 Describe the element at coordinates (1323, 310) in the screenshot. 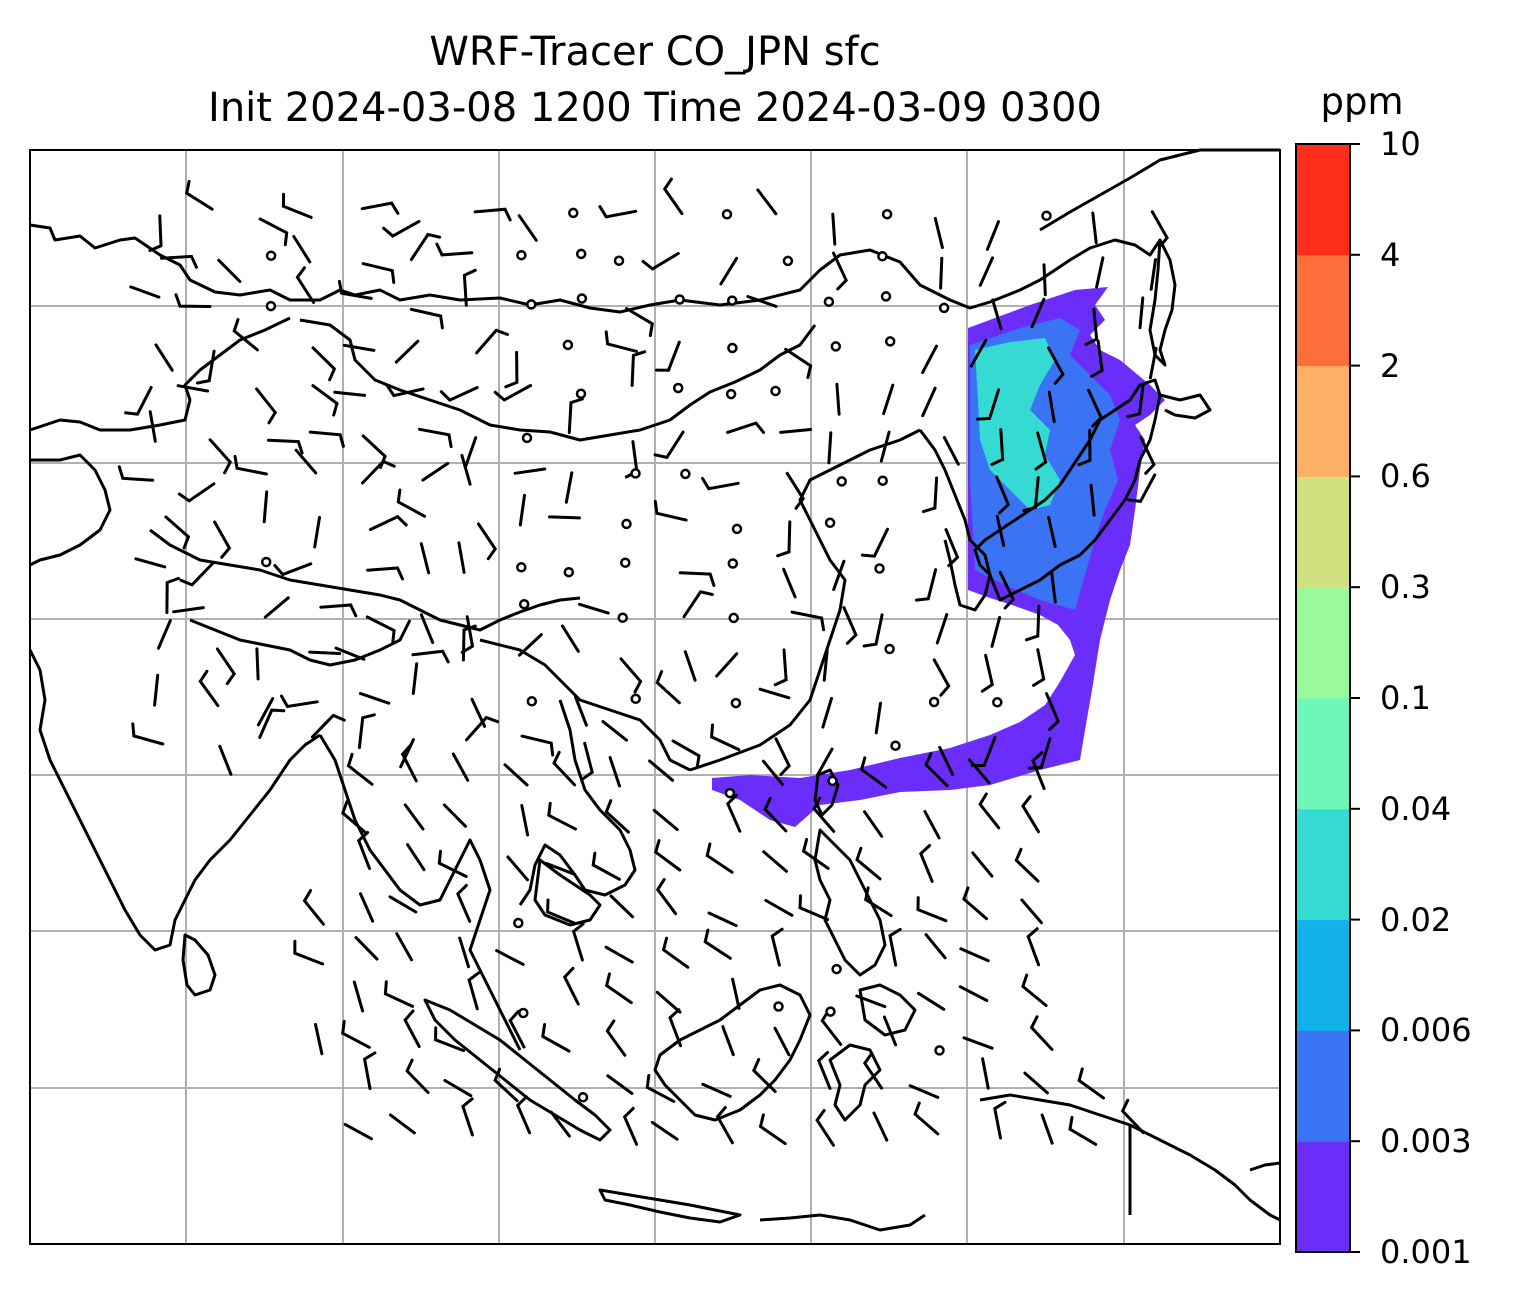

I see `colorbar-segment` at that location.